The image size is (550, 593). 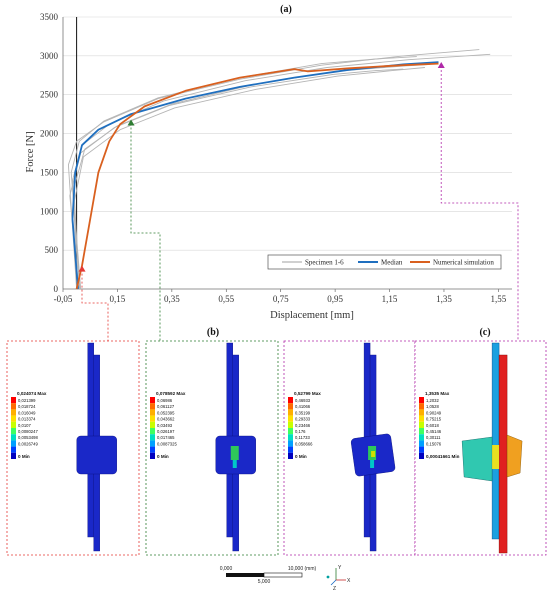 I want to click on x-tick-label: 0,15, so click(x=118, y=299).